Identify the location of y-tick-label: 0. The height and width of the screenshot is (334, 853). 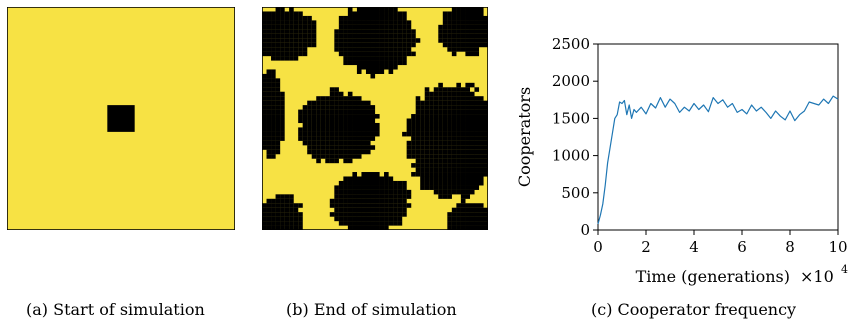
(585, 230).